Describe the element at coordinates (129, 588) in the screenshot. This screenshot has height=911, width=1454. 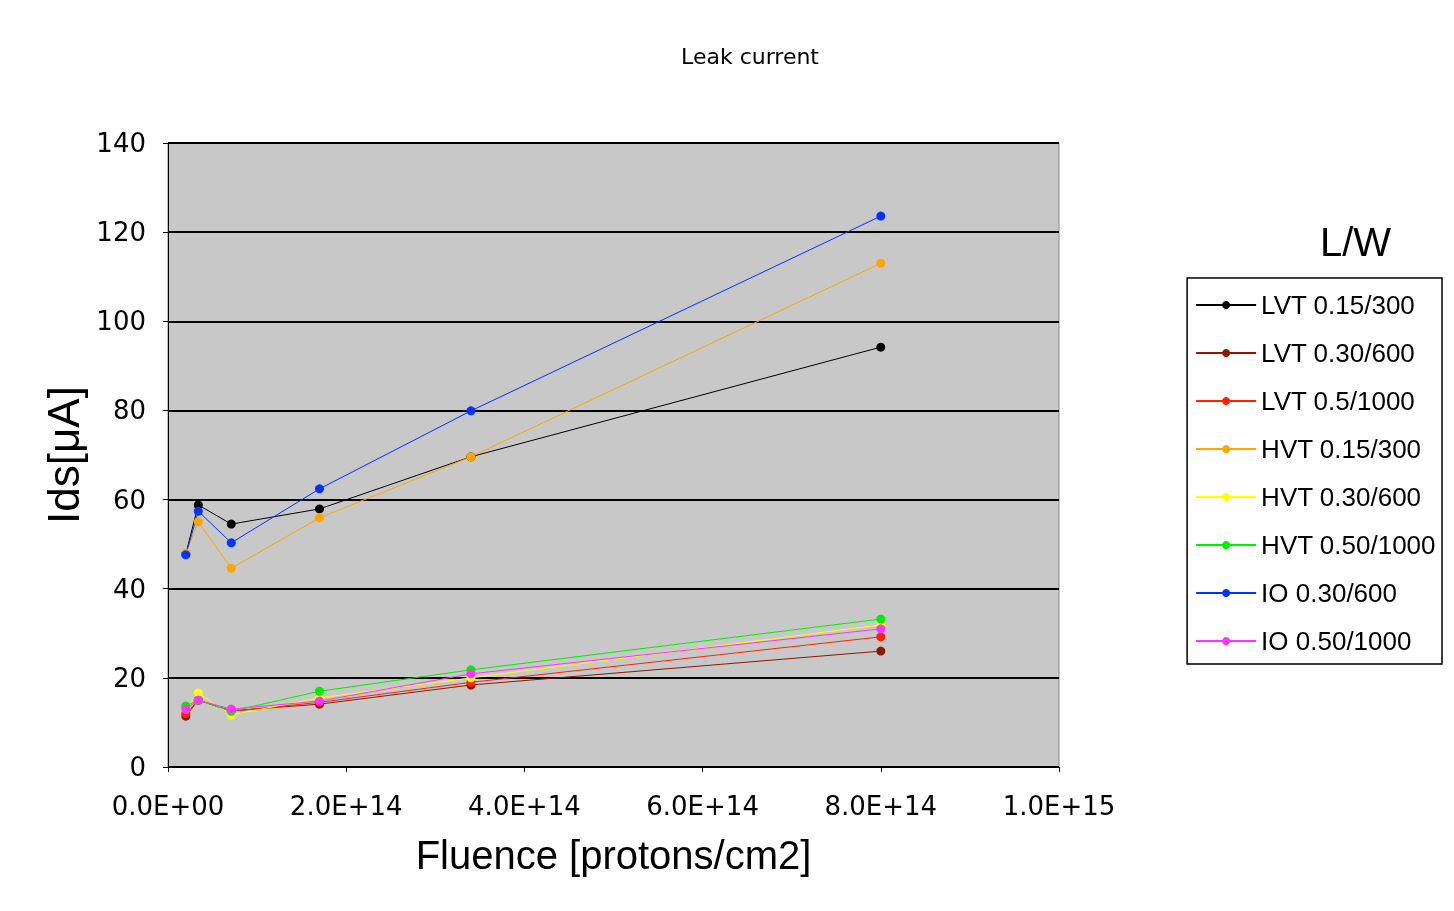
I see `y-tick-label: 40` at that location.